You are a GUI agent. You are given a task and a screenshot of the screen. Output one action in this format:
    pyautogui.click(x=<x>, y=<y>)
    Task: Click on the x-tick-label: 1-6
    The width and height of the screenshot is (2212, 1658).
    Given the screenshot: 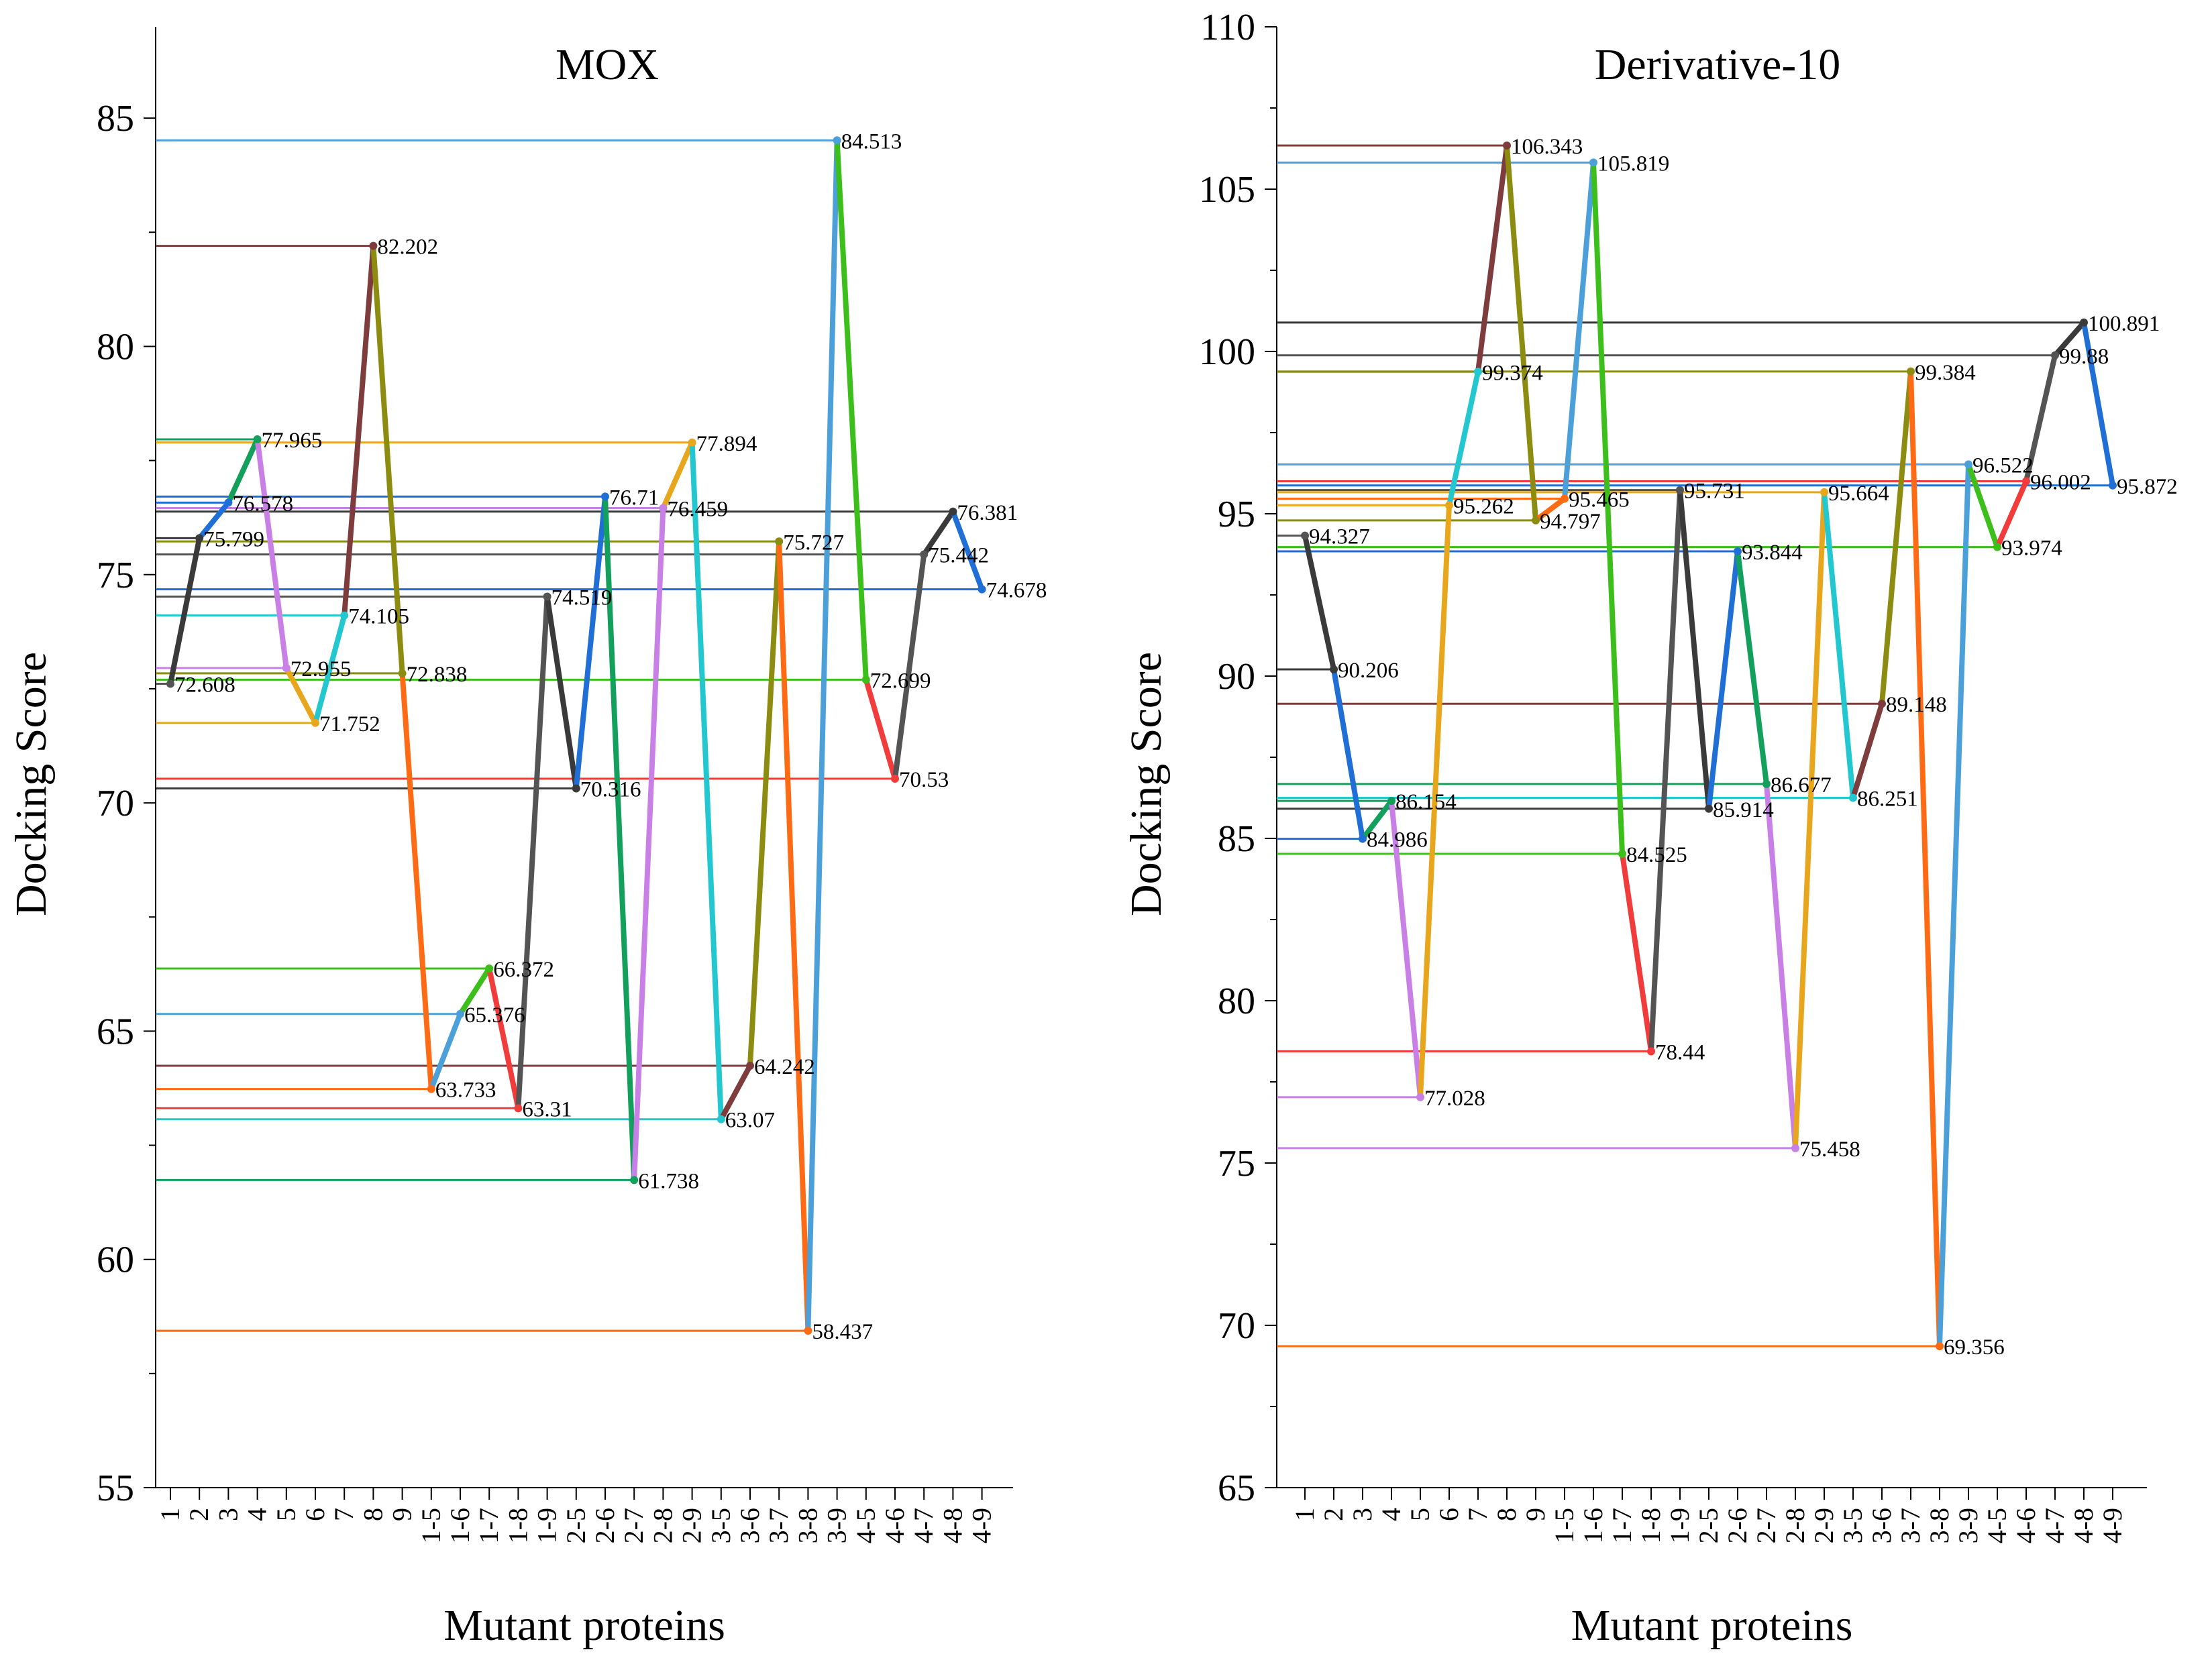 What is the action you would take?
    pyautogui.click(x=460, y=1525)
    